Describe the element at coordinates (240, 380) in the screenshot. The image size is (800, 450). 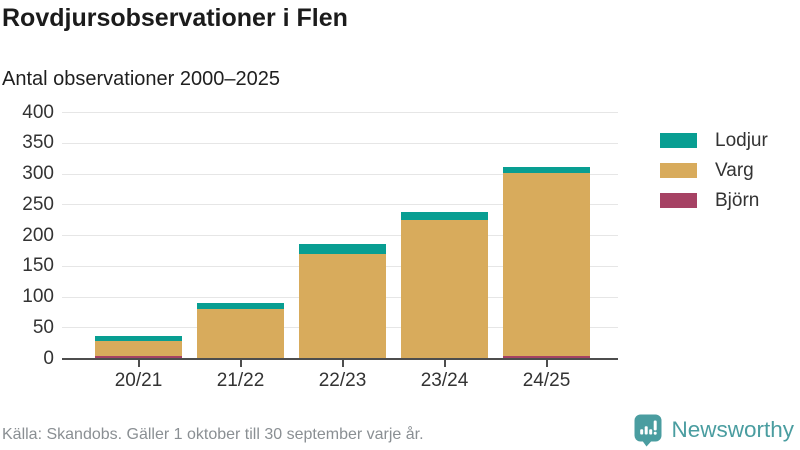
I see `x-tick-label: 21/22` at that location.